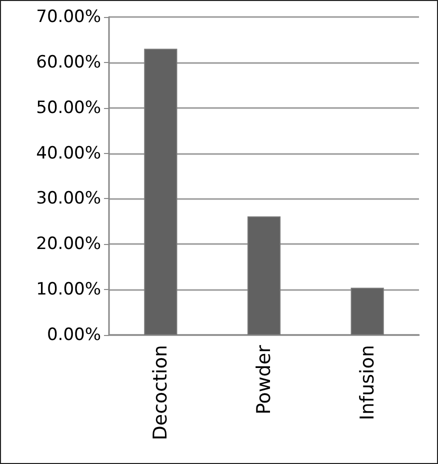  I want to click on y-tick-label: 50.00%, so click(68, 108).